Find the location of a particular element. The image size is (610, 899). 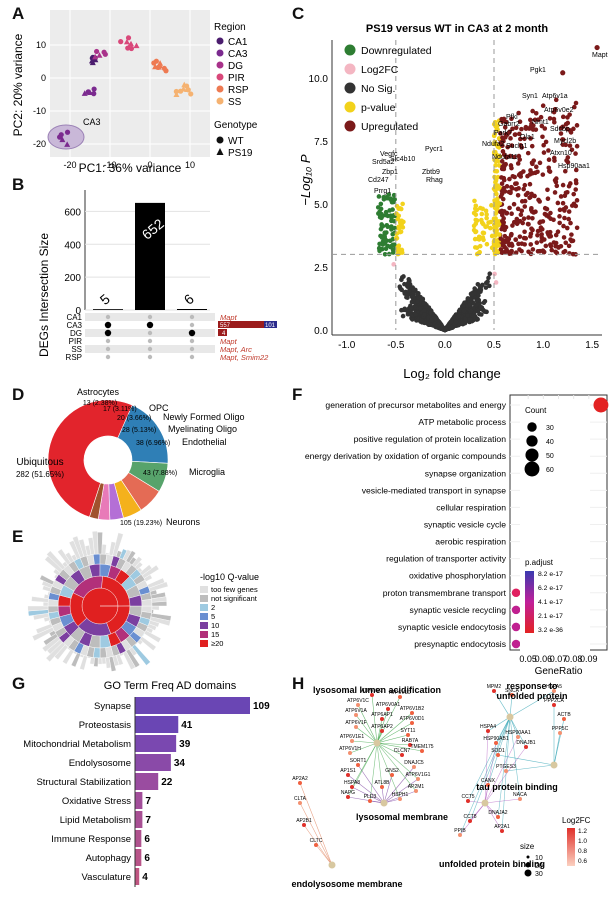

ca3-annotation: CA3 is located at coordinates (92, 122).